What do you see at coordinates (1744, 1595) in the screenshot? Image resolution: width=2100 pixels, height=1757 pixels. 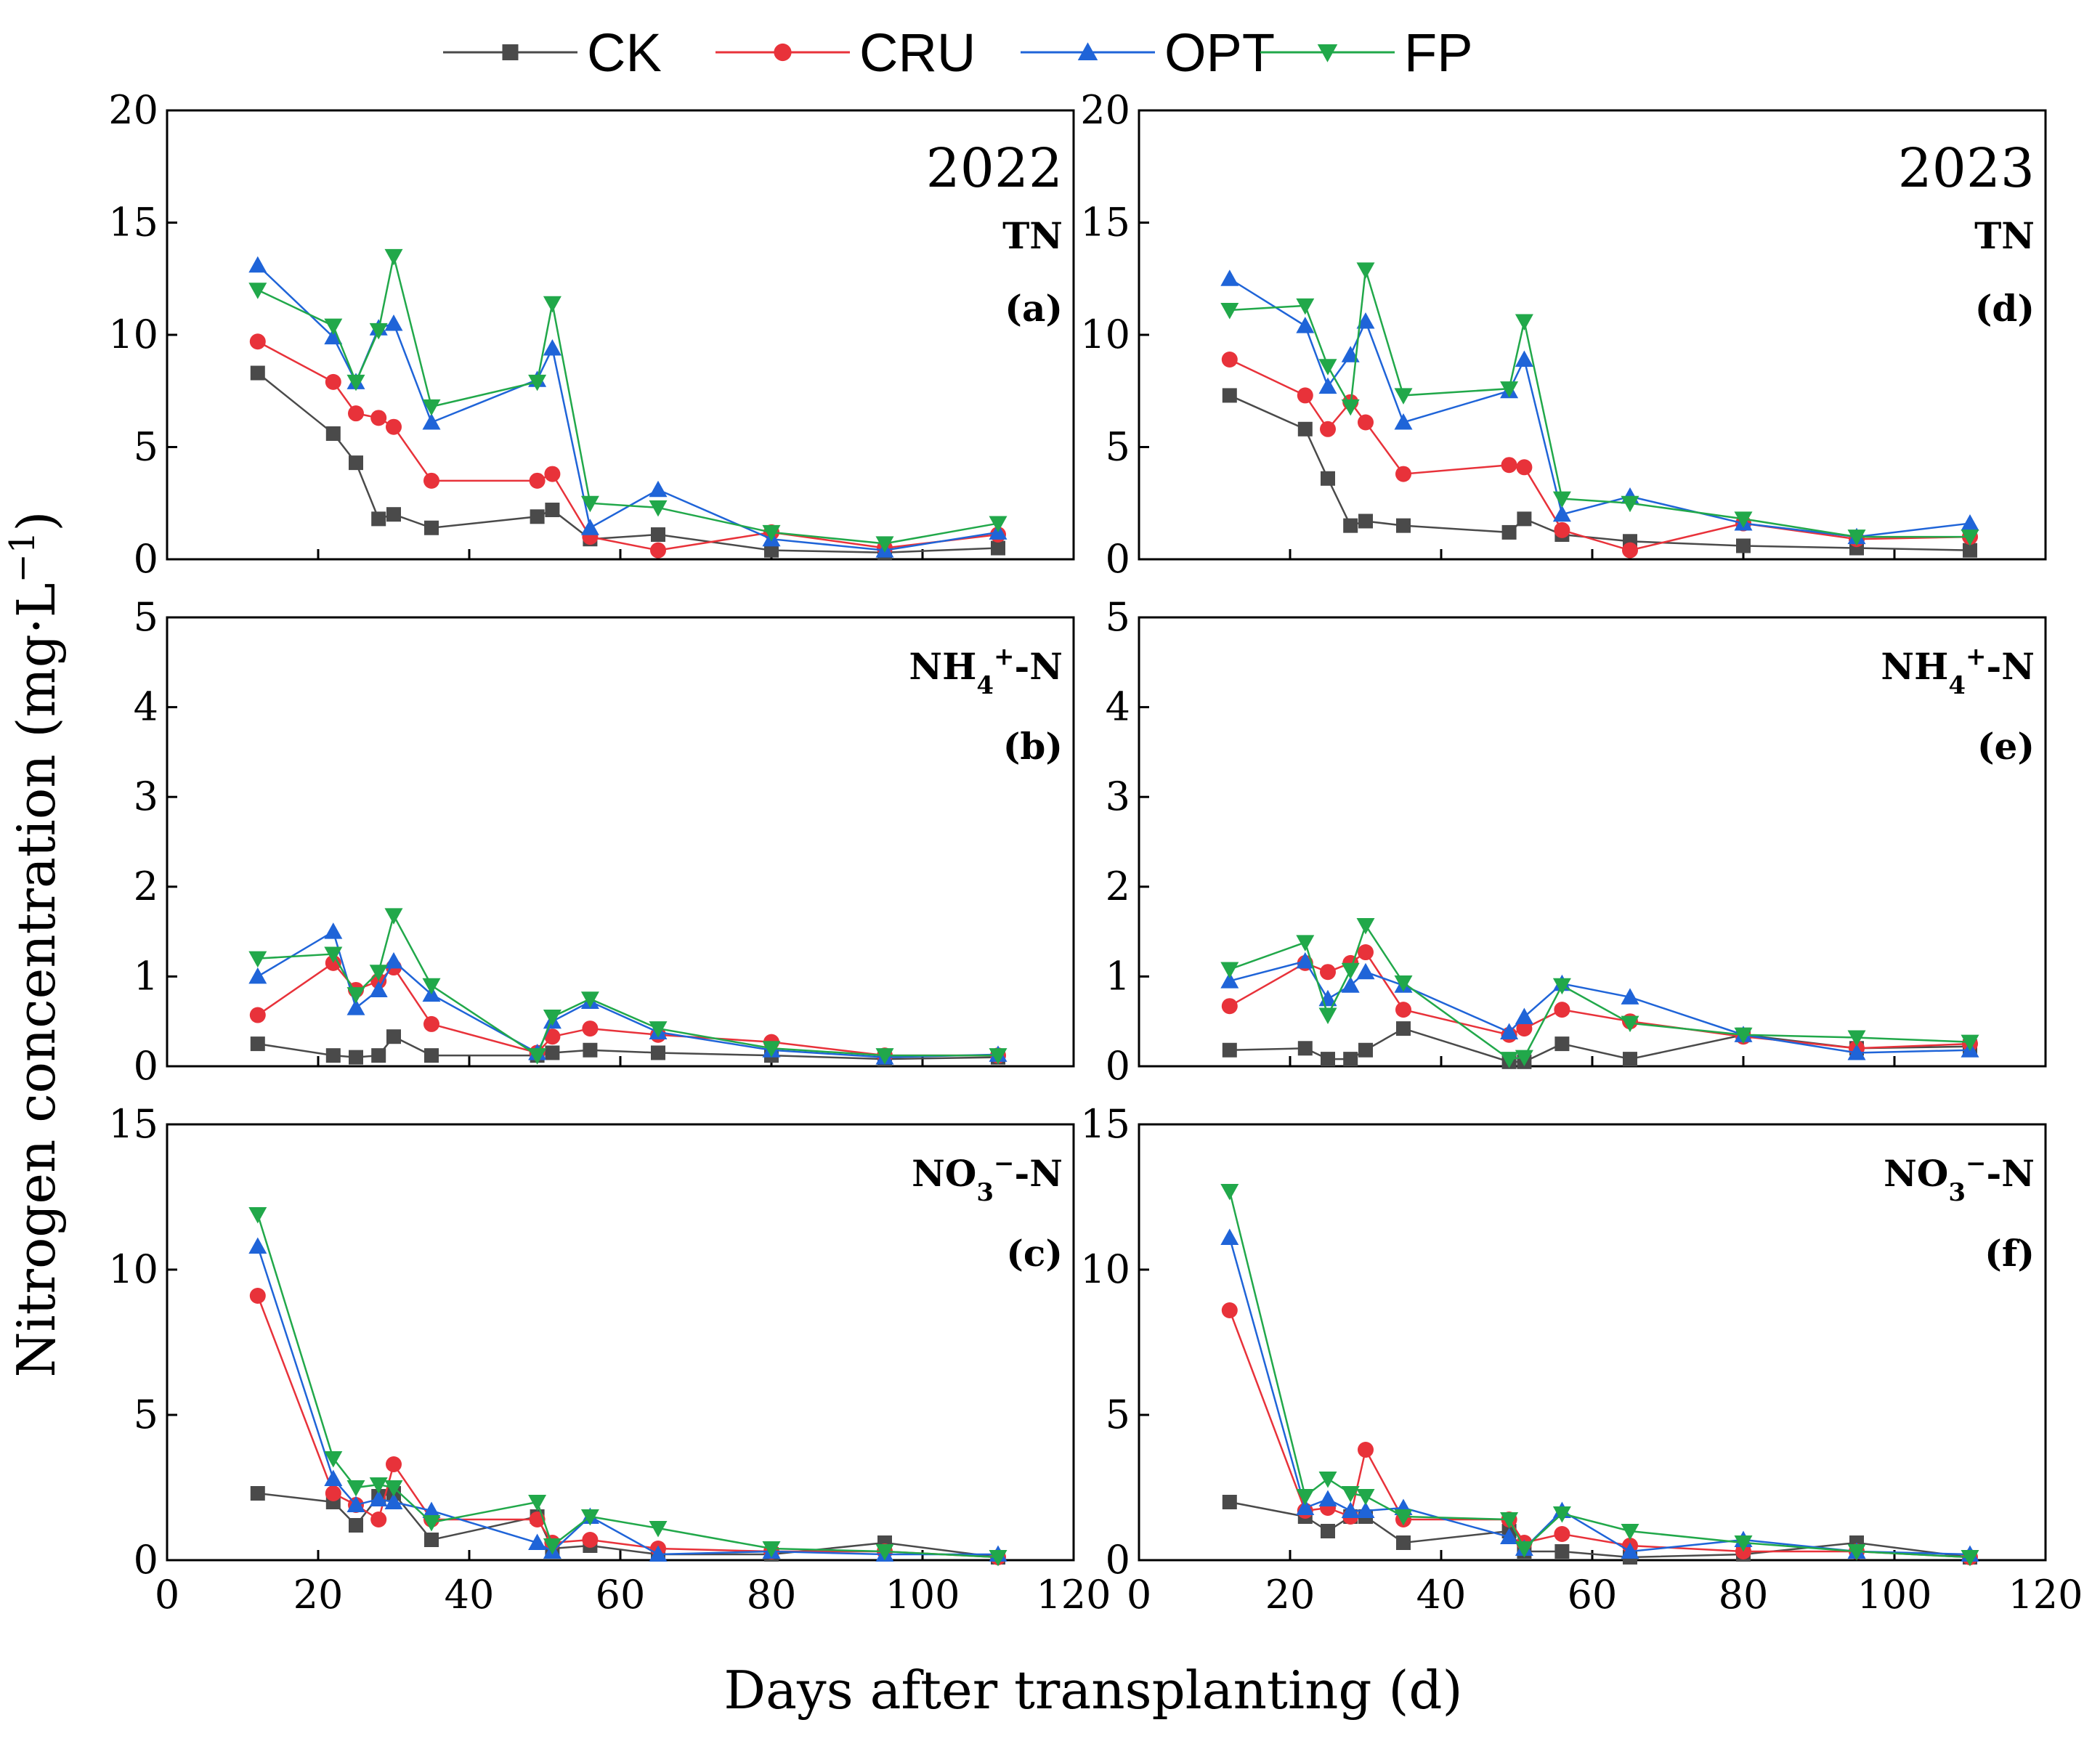 I see `x-tick-label: 80` at bounding box center [1744, 1595].